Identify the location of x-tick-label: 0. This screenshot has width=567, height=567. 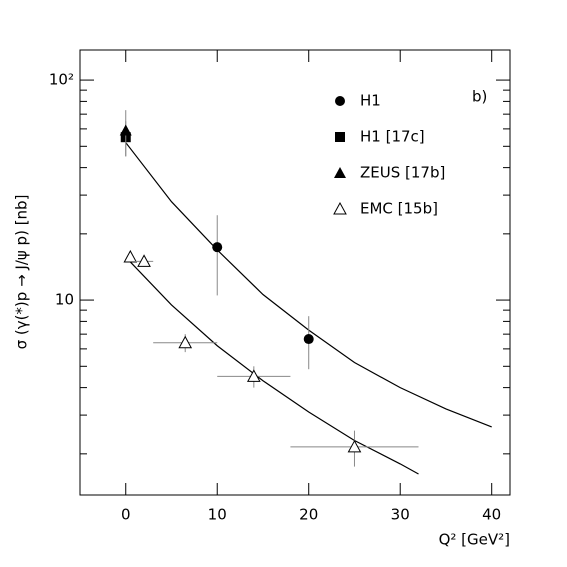
(126, 515).